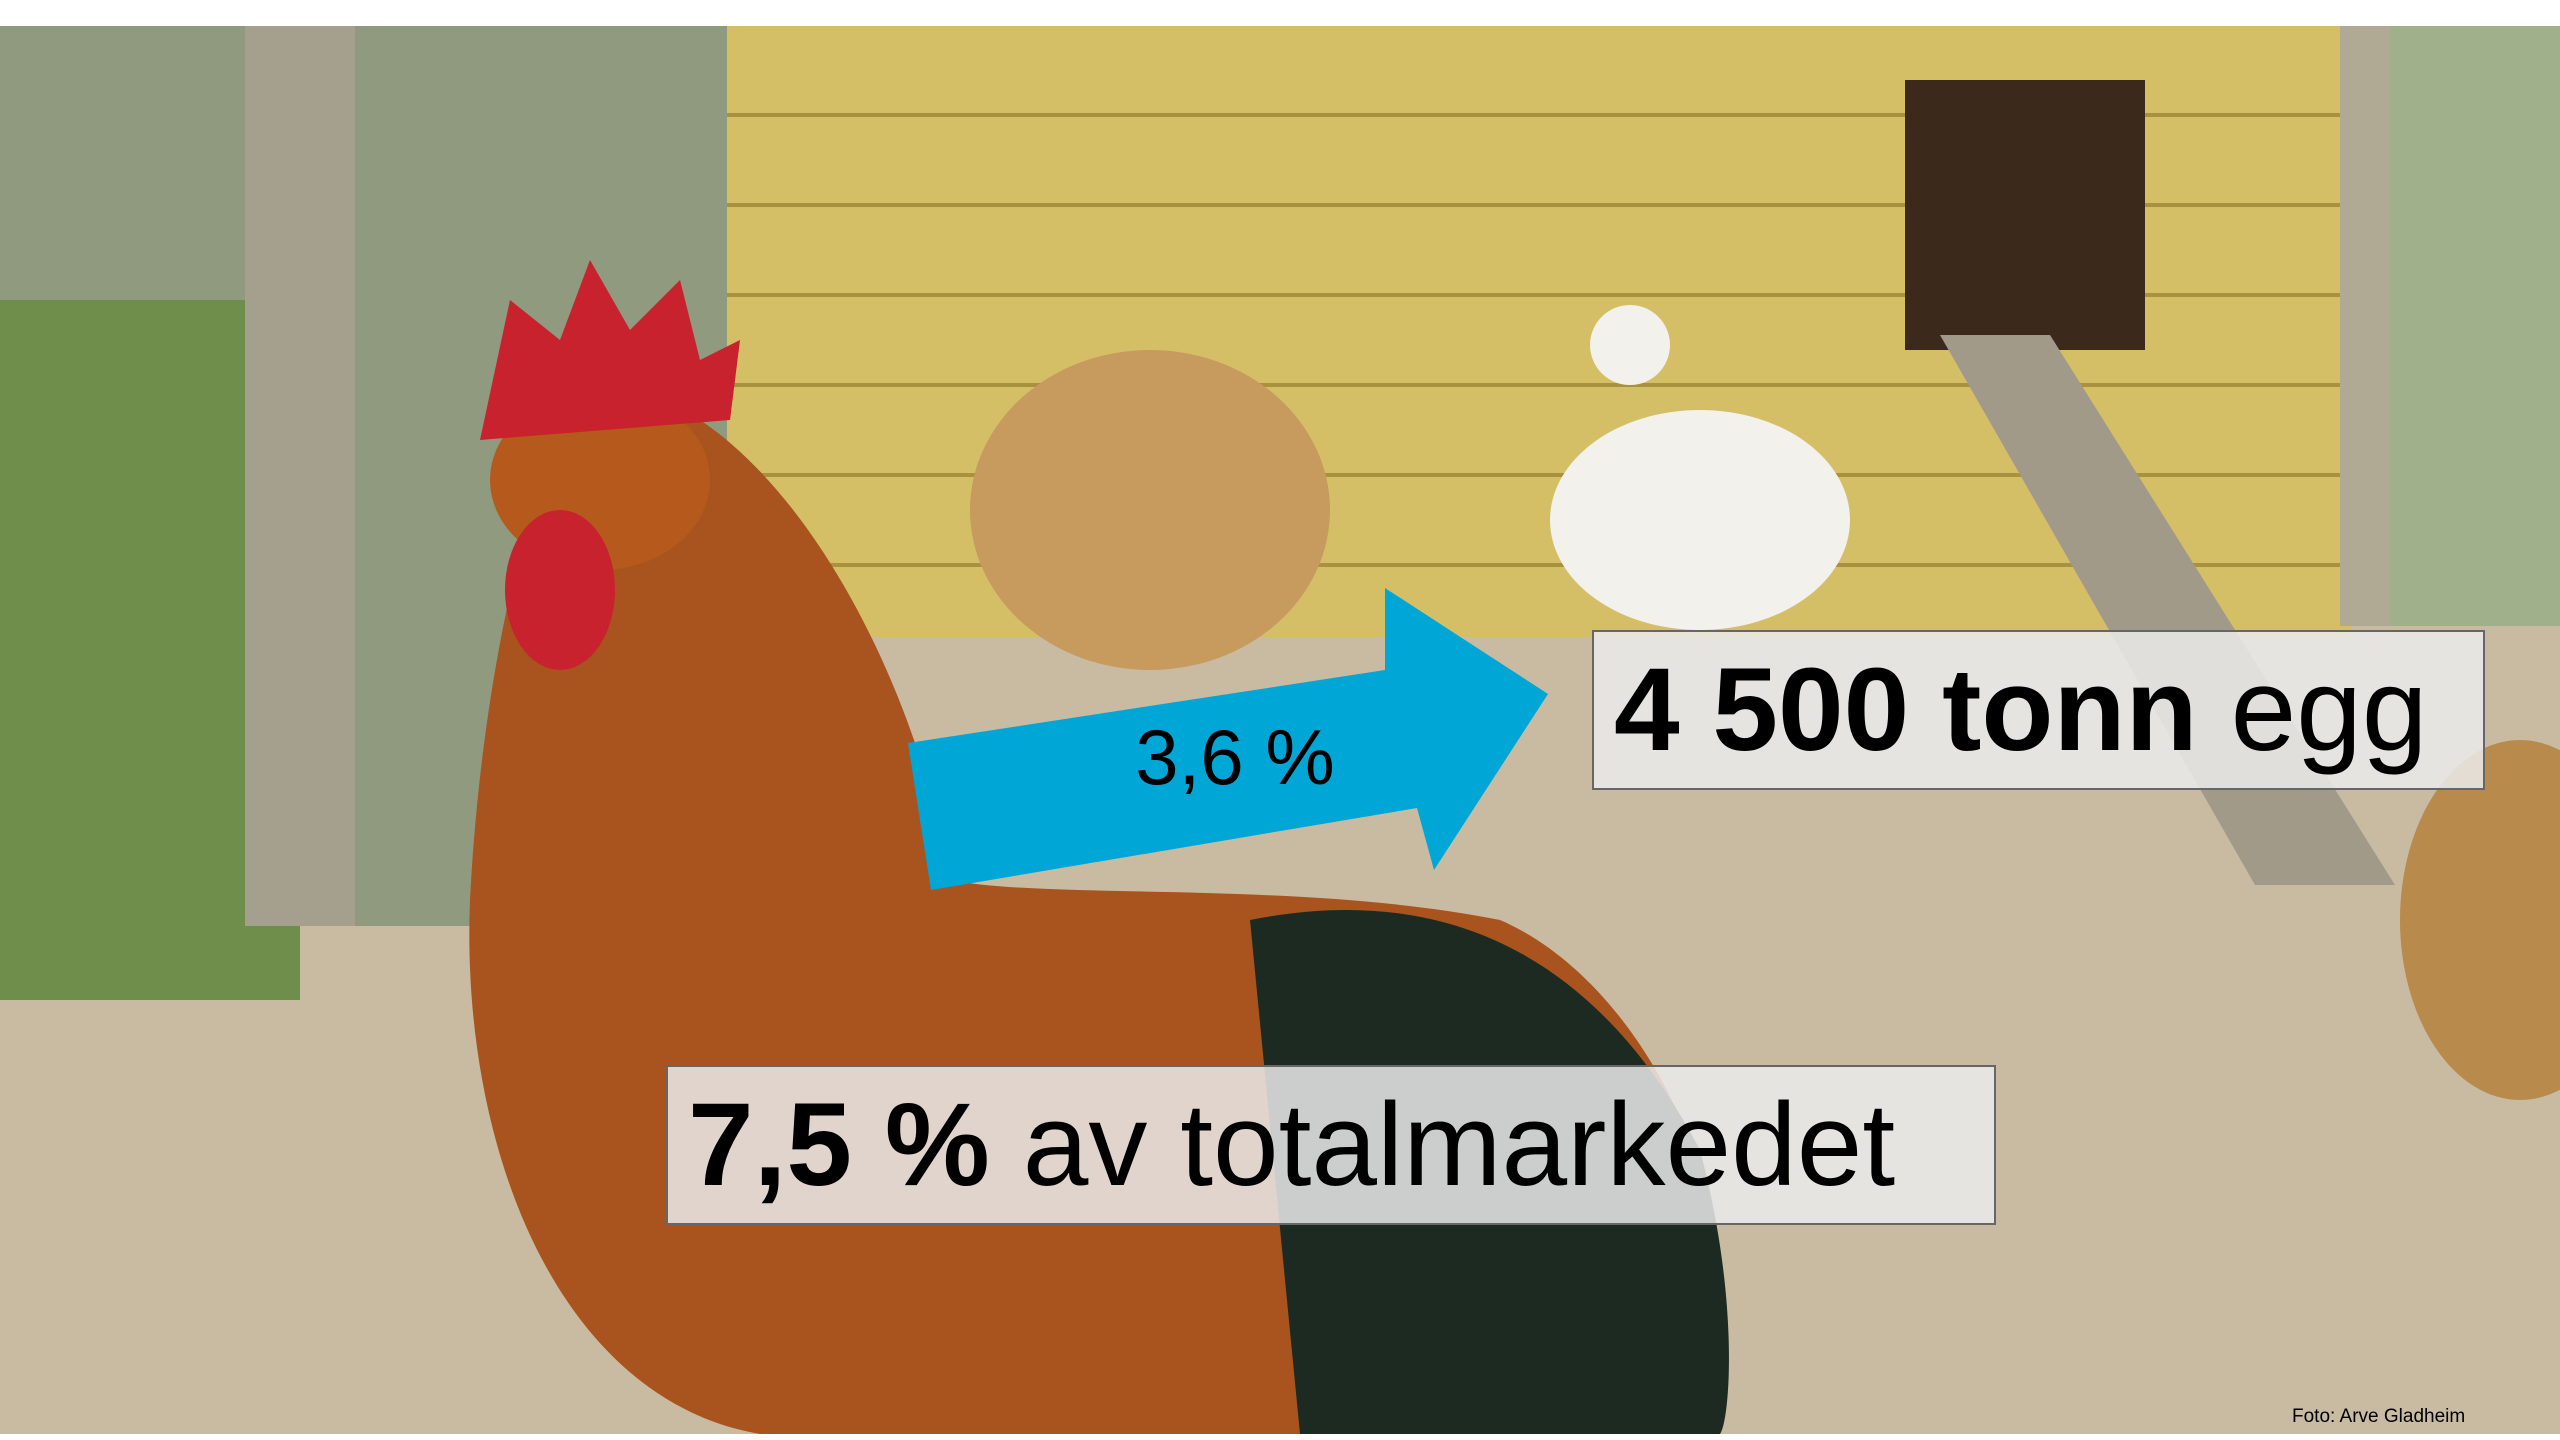 The image size is (2560, 1440). What do you see at coordinates (839, 1145) in the screenshot?
I see `market-share: 7,5 %` at bounding box center [839, 1145].